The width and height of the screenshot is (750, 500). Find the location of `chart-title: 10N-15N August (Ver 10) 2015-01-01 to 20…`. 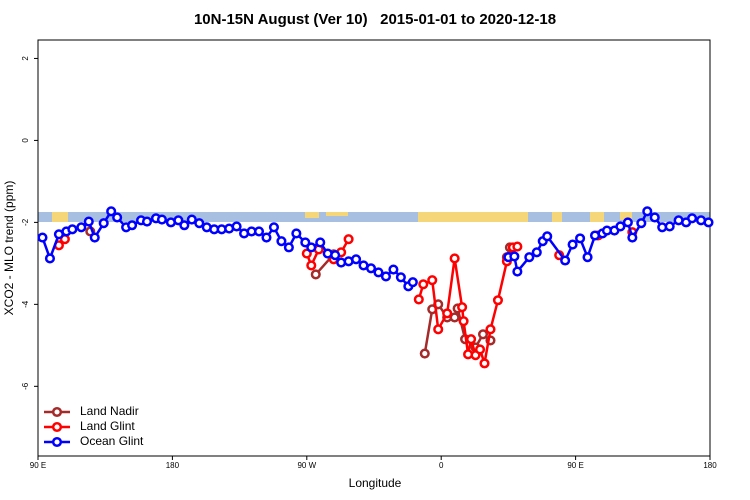

chart-title: 10N-15N August (Ver 10) 2015-01-01 to 20… is located at coordinates (375, 19).